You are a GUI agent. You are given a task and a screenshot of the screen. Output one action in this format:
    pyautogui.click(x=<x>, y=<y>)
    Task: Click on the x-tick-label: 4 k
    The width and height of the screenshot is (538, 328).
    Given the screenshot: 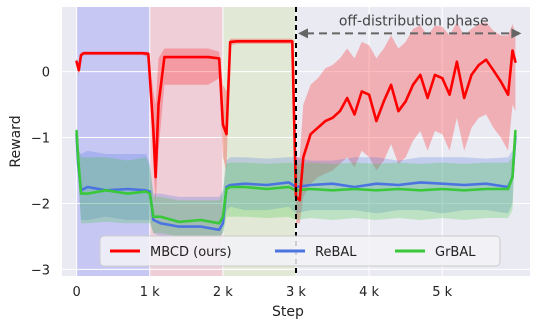 What is the action you would take?
    pyautogui.click(x=369, y=292)
    